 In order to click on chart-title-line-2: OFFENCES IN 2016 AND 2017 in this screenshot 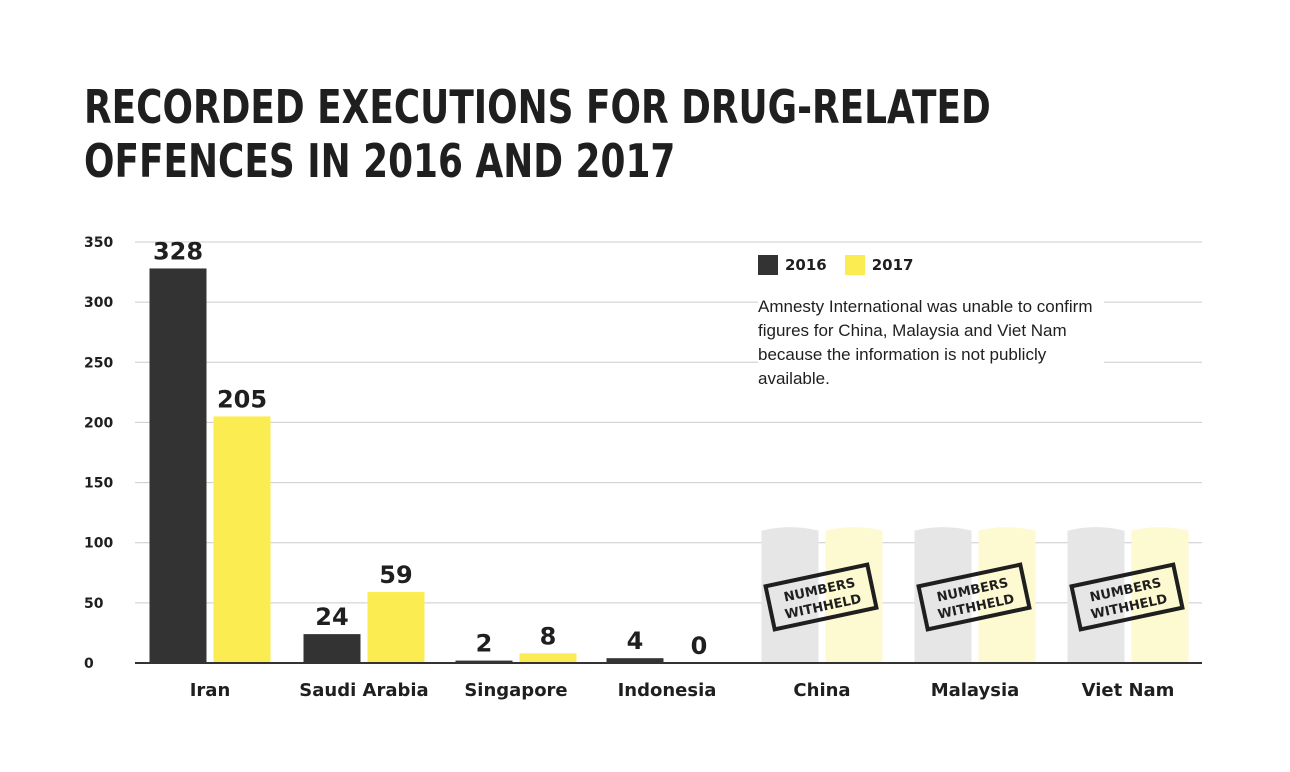, I will do `click(380, 161)`.